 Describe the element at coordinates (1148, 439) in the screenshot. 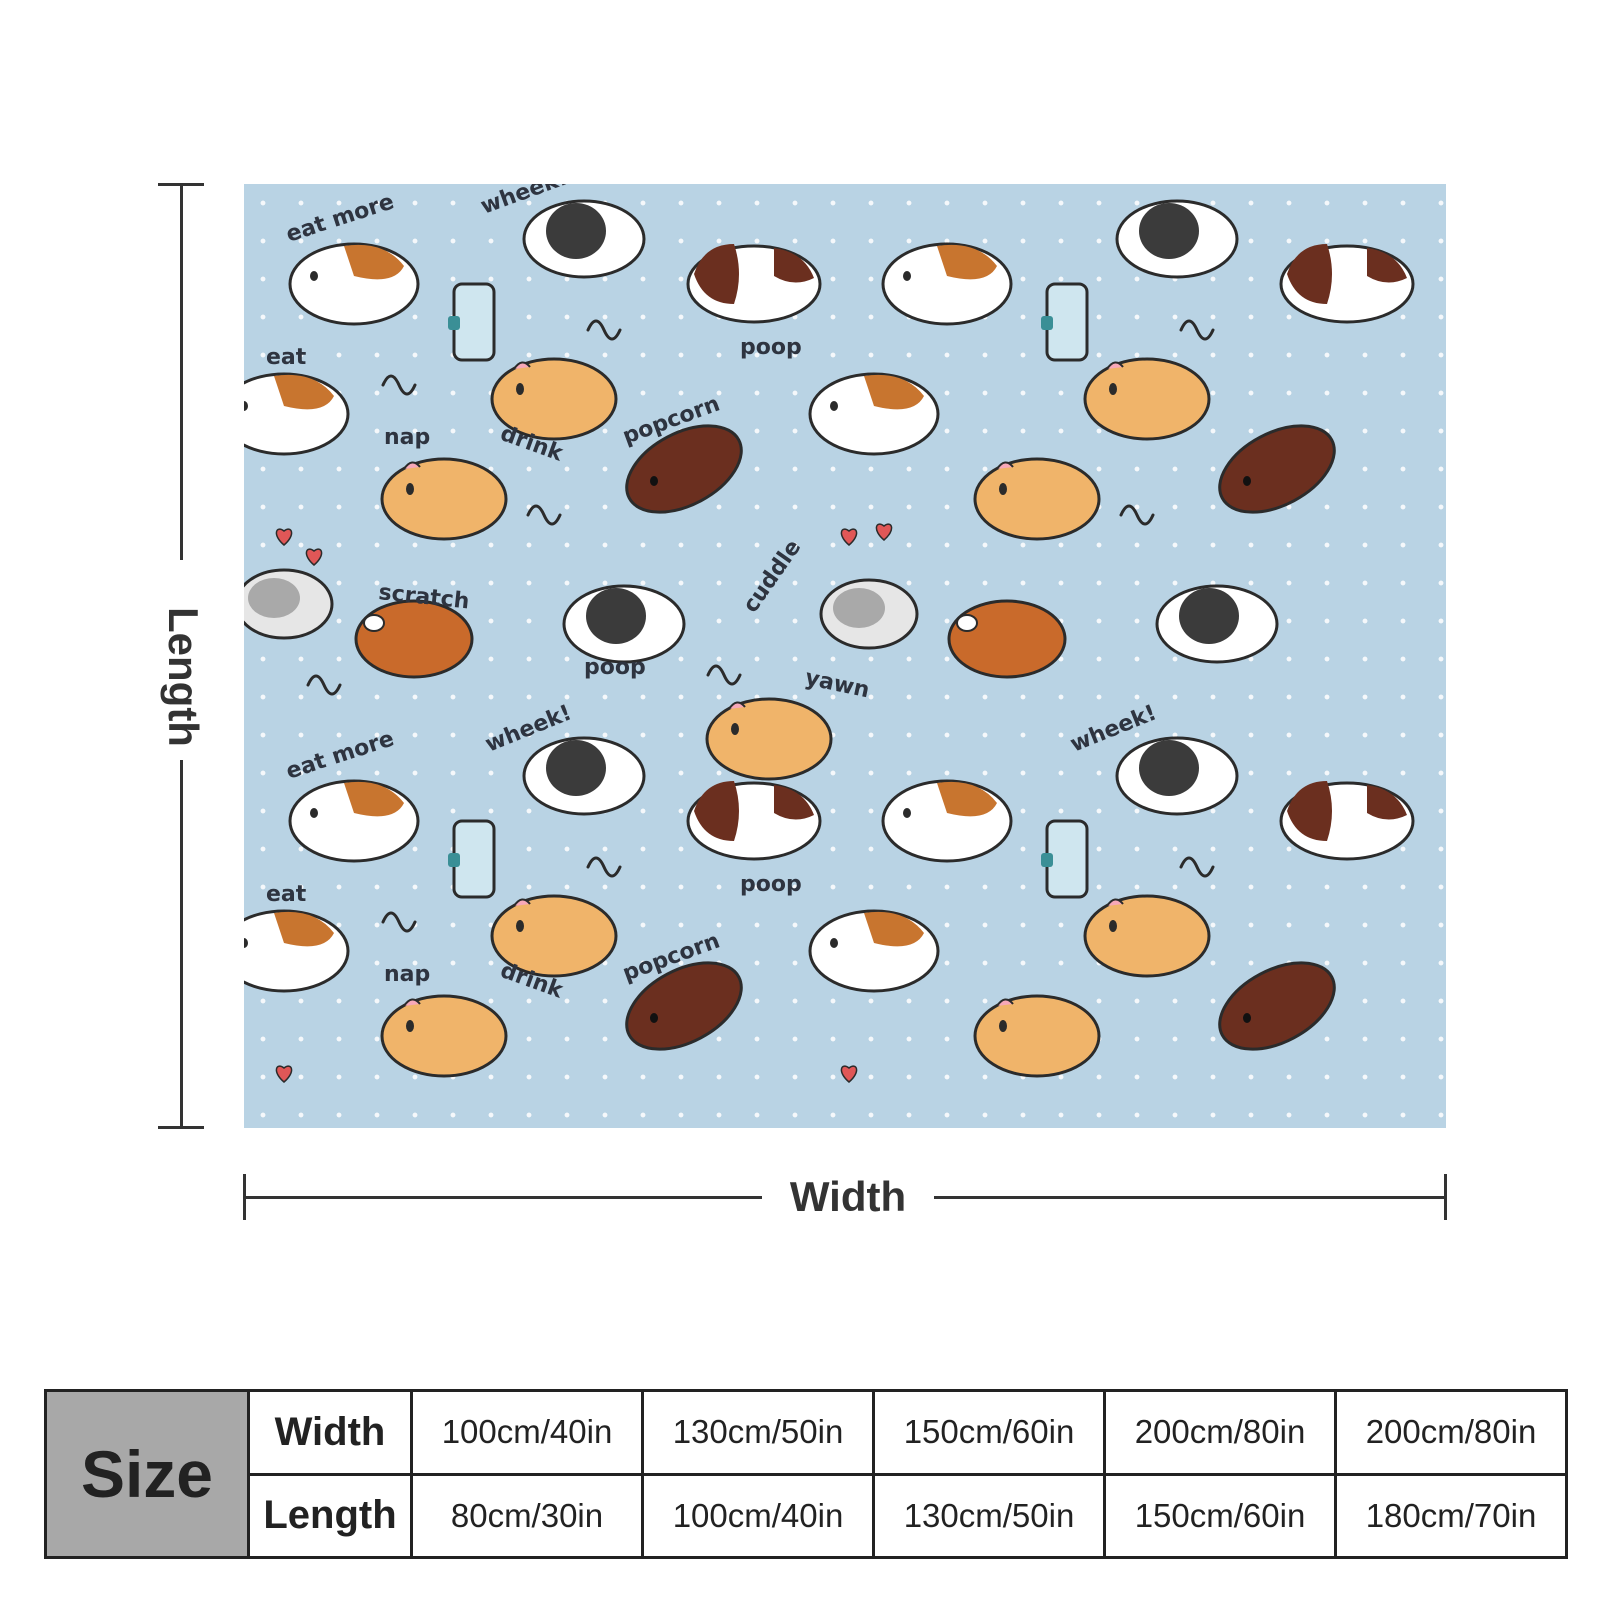

I see `pattern-tile-right` at that location.